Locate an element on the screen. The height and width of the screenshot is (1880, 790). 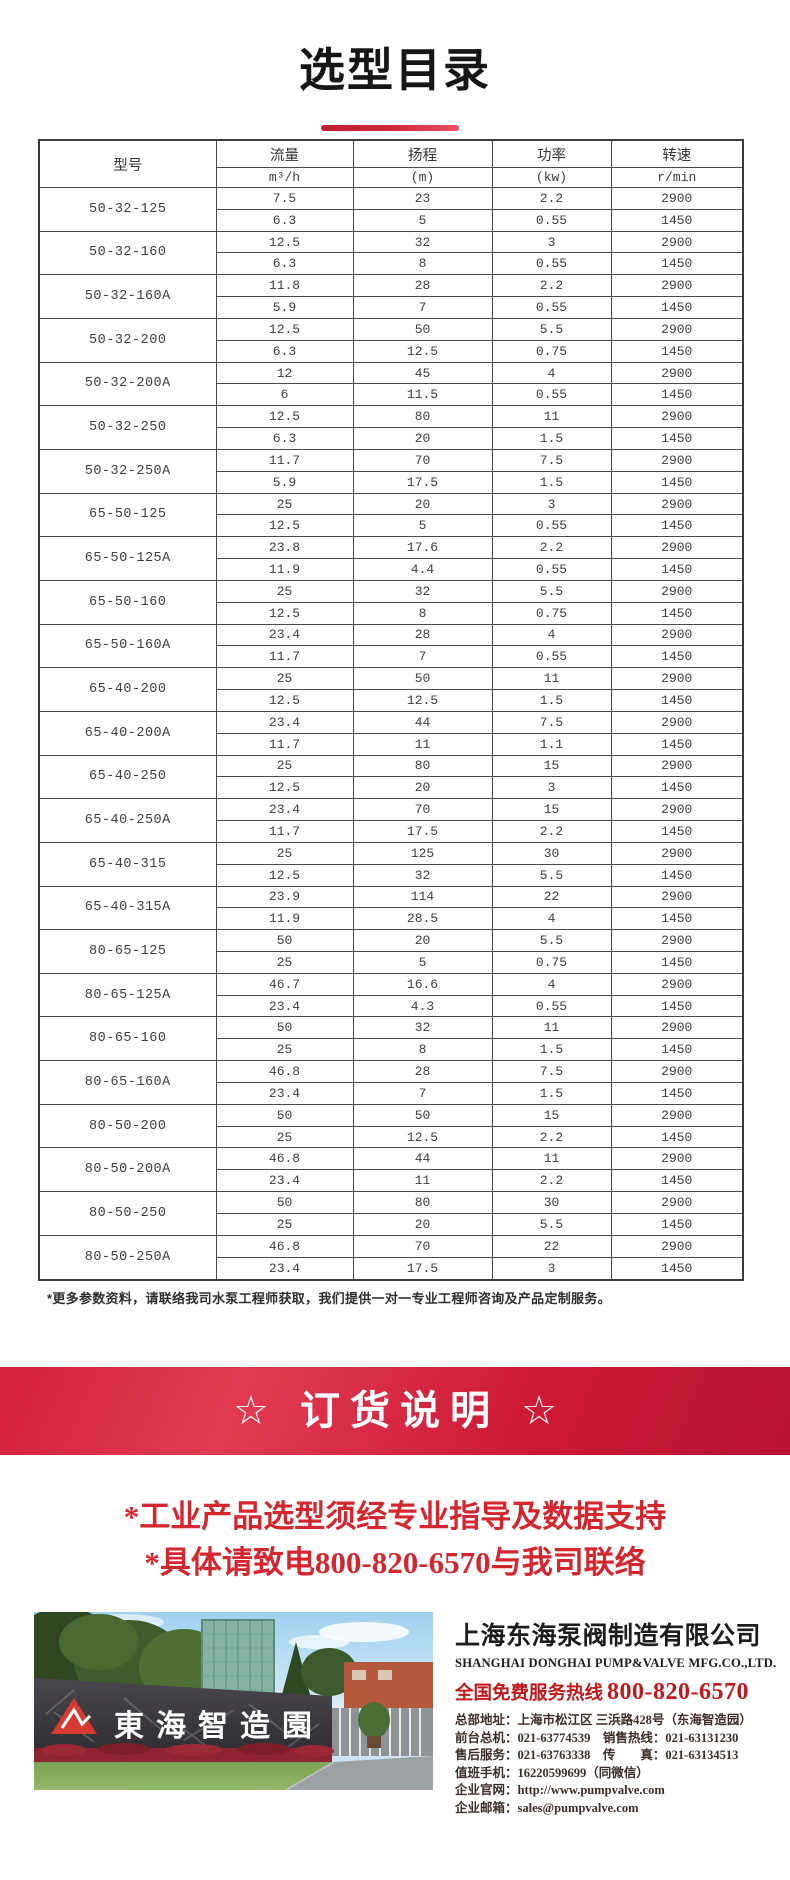
value-cell: 1.1 is located at coordinates (551, 744).